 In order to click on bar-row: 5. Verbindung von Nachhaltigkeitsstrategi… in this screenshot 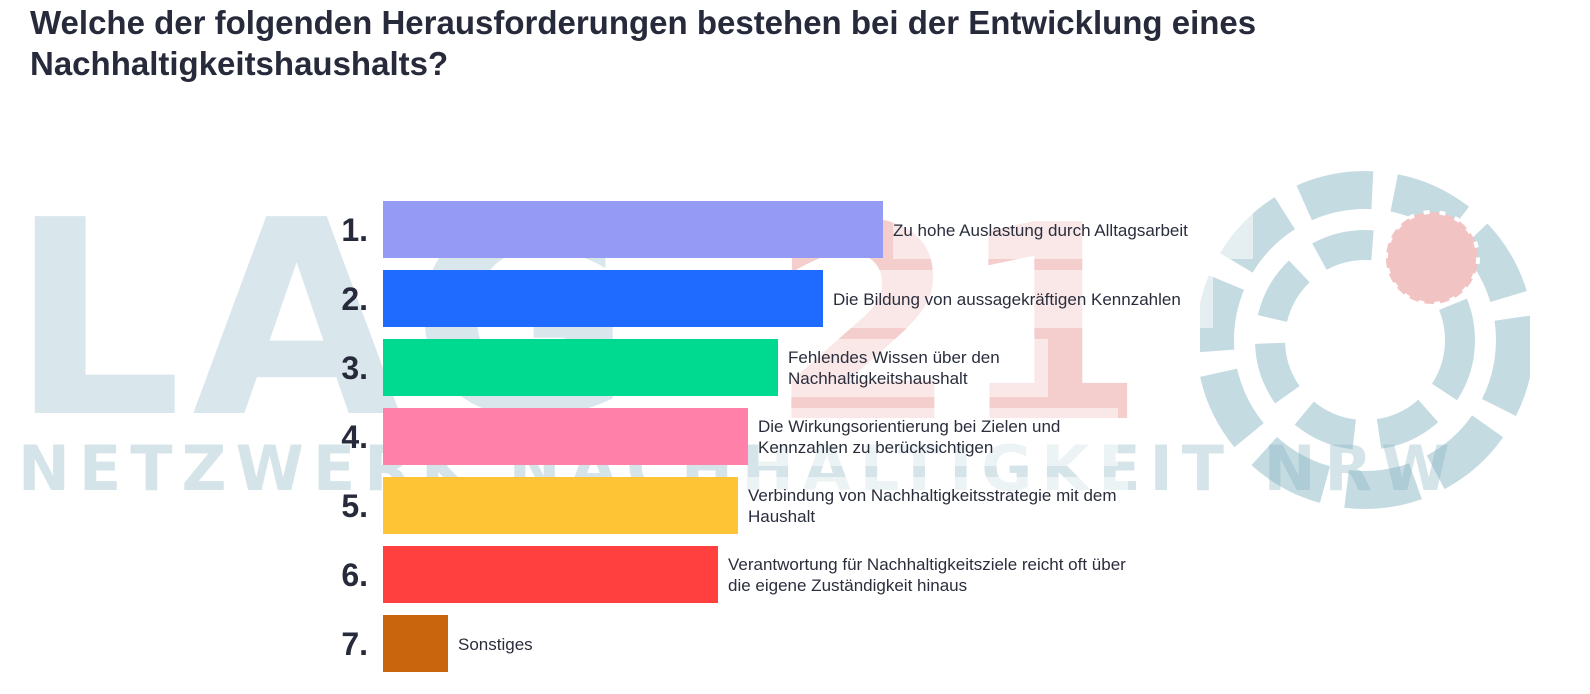, I will do `click(795, 506)`.